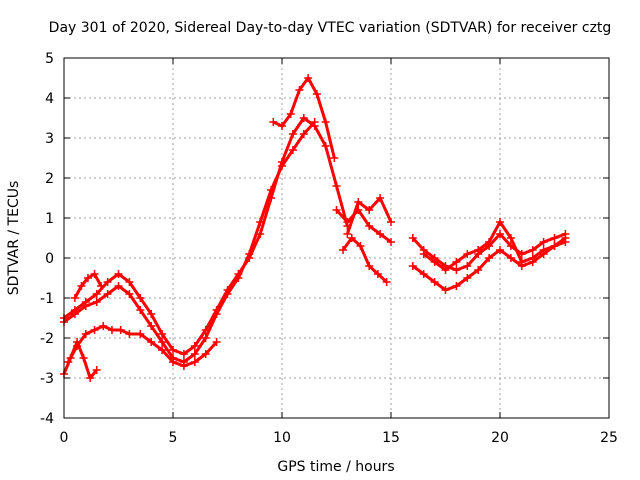 The height and width of the screenshot is (480, 640). What do you see at coordinates (500, 438) in the screenshot?
I see `x-tick-label: 20` at bounding box center [500, 438].